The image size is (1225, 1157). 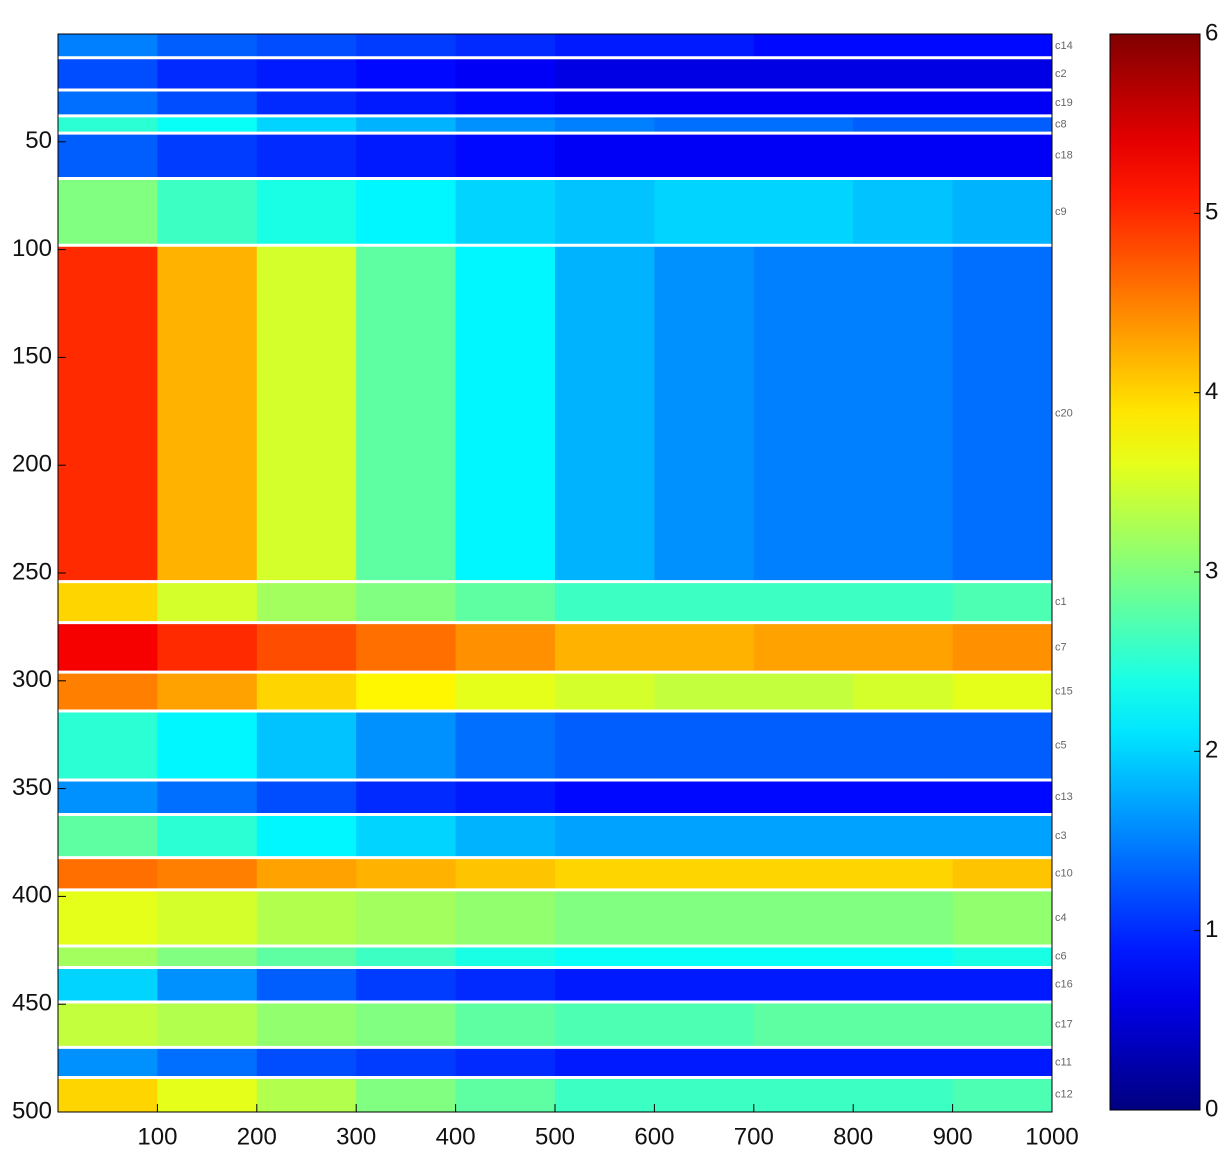 I want to click on x-tick-label: 1000, so click(x=1051, y=1136).